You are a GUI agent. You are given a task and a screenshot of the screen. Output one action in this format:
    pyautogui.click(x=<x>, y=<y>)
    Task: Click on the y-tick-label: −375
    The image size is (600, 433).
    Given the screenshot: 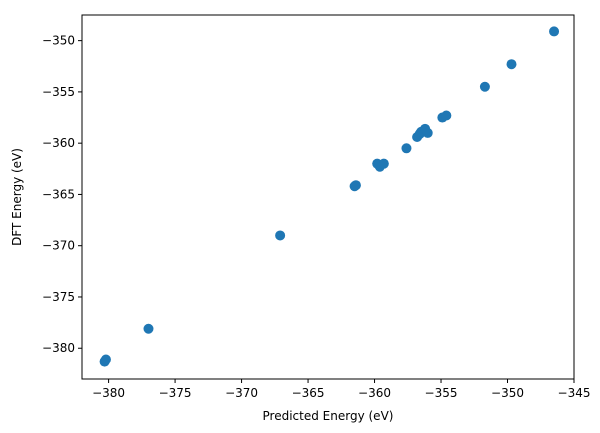 What is the action you would take?
    pyautogui.click(x=58, y=297)
    